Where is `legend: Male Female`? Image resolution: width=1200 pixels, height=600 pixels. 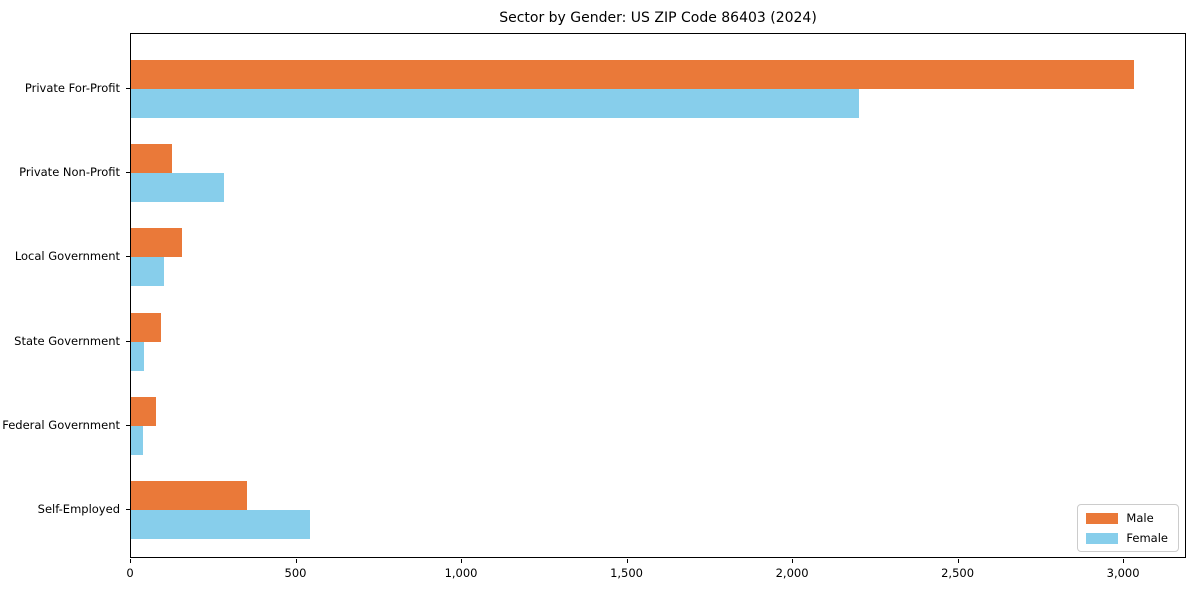 legend: Male Female is located at coordinates (1128, 528).